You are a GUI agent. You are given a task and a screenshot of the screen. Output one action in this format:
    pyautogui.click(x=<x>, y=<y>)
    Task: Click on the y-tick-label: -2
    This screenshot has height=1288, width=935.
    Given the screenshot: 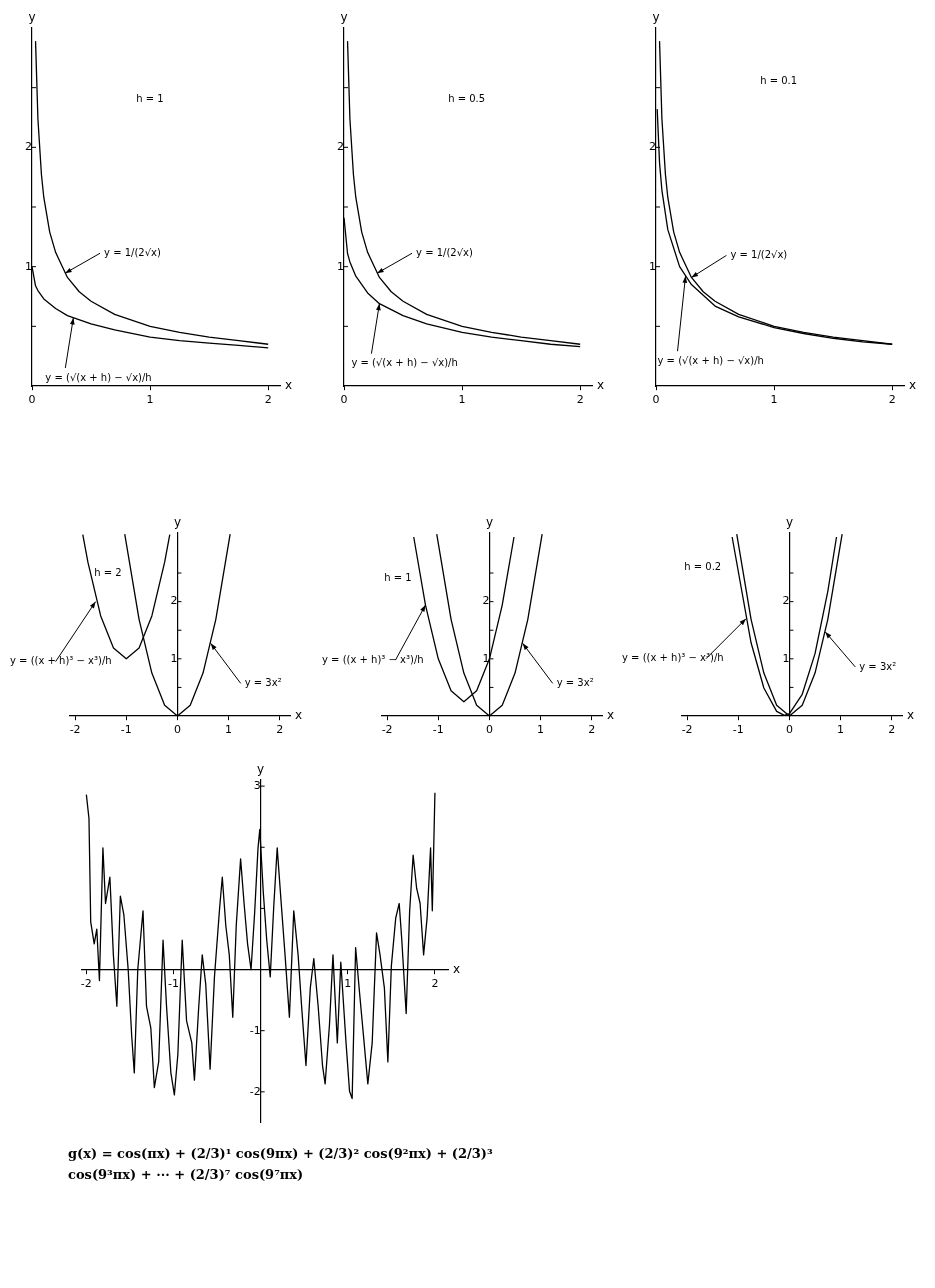 What is the action you would take?
    pyautogui.click(x=255, y=1091)
    